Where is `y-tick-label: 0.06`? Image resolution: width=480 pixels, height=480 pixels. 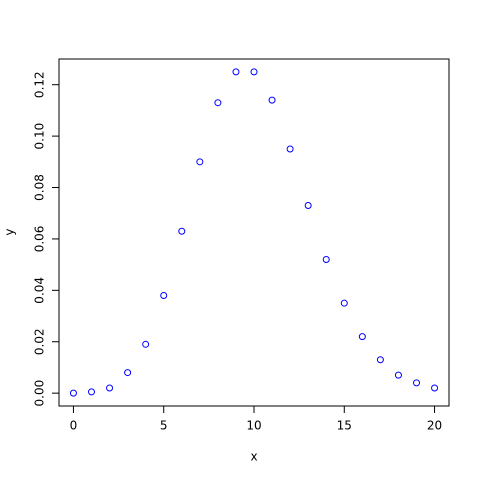 y-tick-label: 0.06 is located at coordinates (40, 239).